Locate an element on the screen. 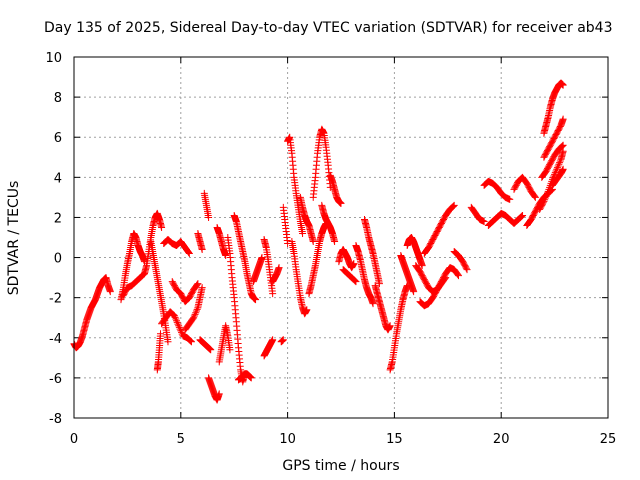 Image resolution: width=640 pixels, height=480 pixels. y-tick-label: -2 is located at coordinates (55, 299).